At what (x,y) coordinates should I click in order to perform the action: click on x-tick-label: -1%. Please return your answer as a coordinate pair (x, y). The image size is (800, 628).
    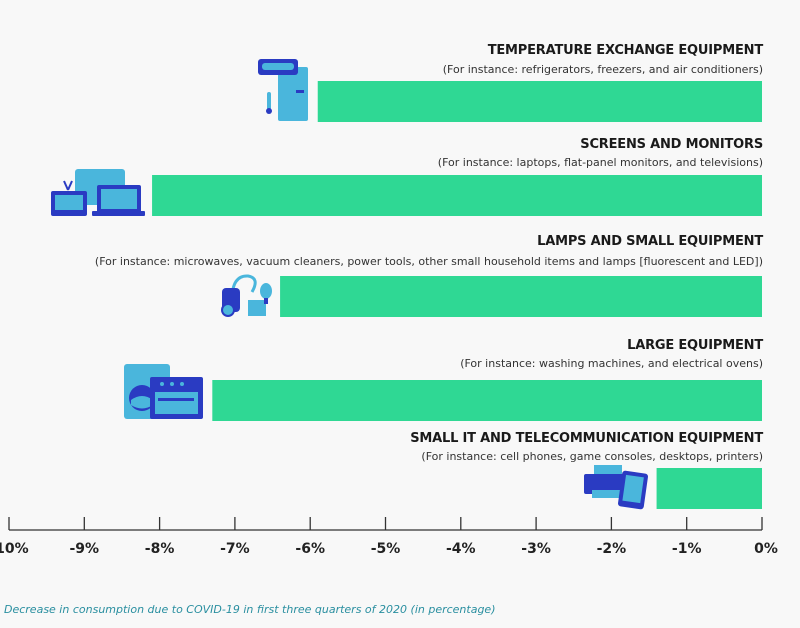
    Looking at the image, I should click on (686, 549).